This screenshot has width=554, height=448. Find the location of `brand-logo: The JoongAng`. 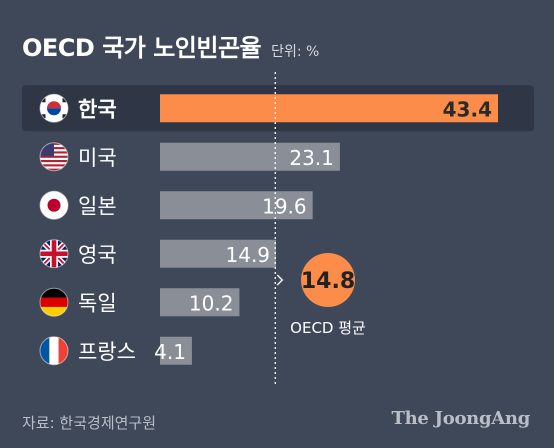

brand-logo: The JoongAng is located at coordinates (461, 418).